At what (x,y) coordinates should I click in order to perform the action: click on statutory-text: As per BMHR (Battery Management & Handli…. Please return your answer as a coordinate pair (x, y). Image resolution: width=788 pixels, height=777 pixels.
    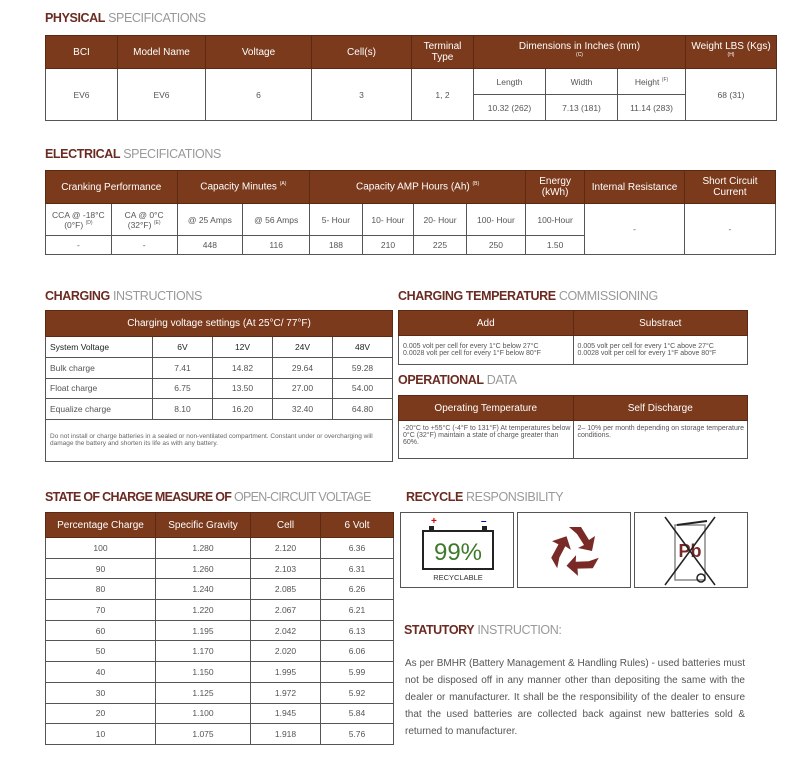
    Looking at the image, I should click on (575, 697).